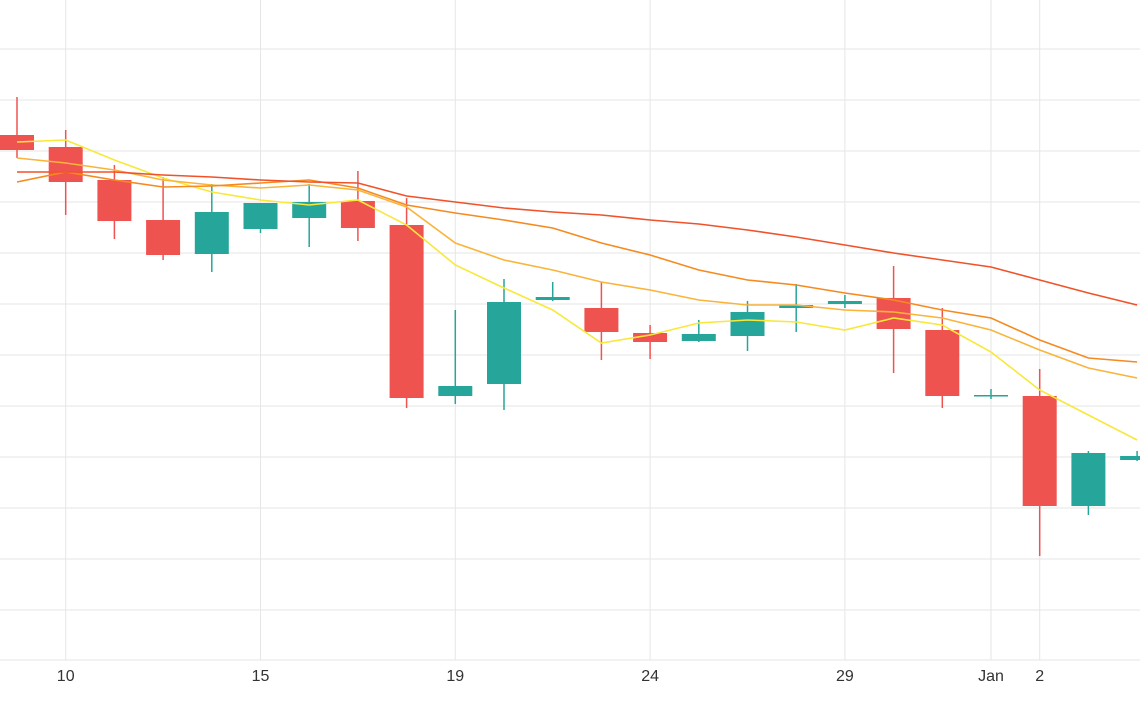 This screenshot has width=1140, height=710. What do you see at coordinates (1039, 676) in the screenshot?
I see `x-tick-label: 2` at bounding box center [1039, 676].